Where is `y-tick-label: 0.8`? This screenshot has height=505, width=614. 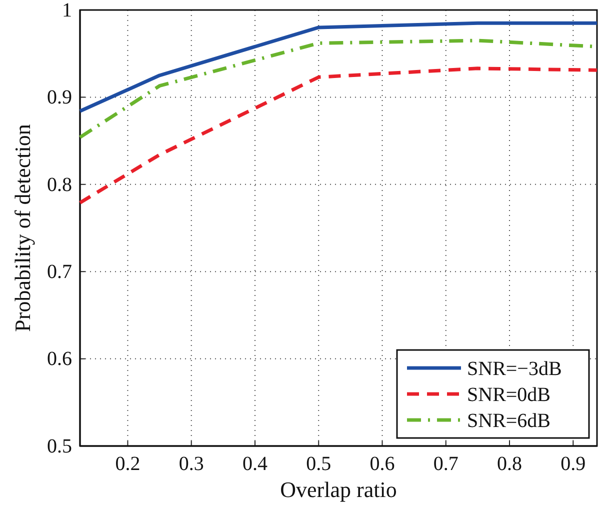
y-tick-label: 0.8 is located at coordinates (59, 185).